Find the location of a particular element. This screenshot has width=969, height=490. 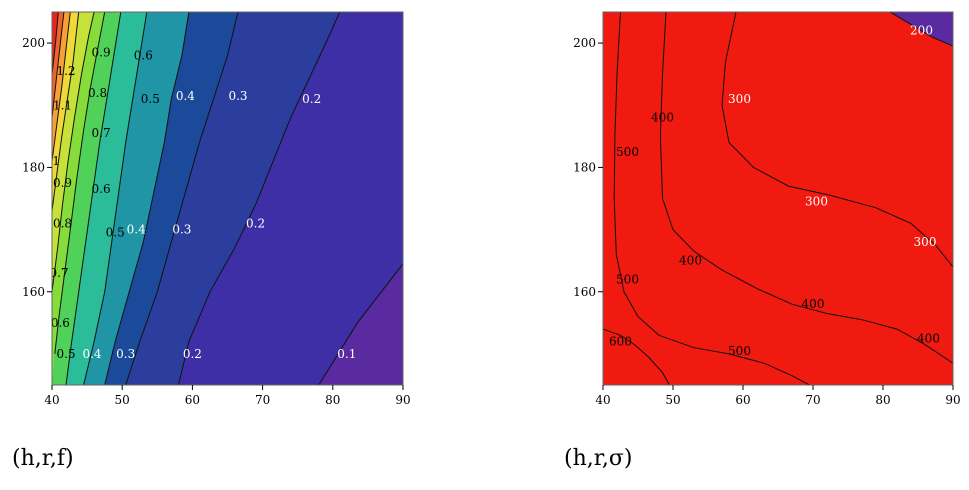

contour-line-1.1 is located at coordinates (58, 65).